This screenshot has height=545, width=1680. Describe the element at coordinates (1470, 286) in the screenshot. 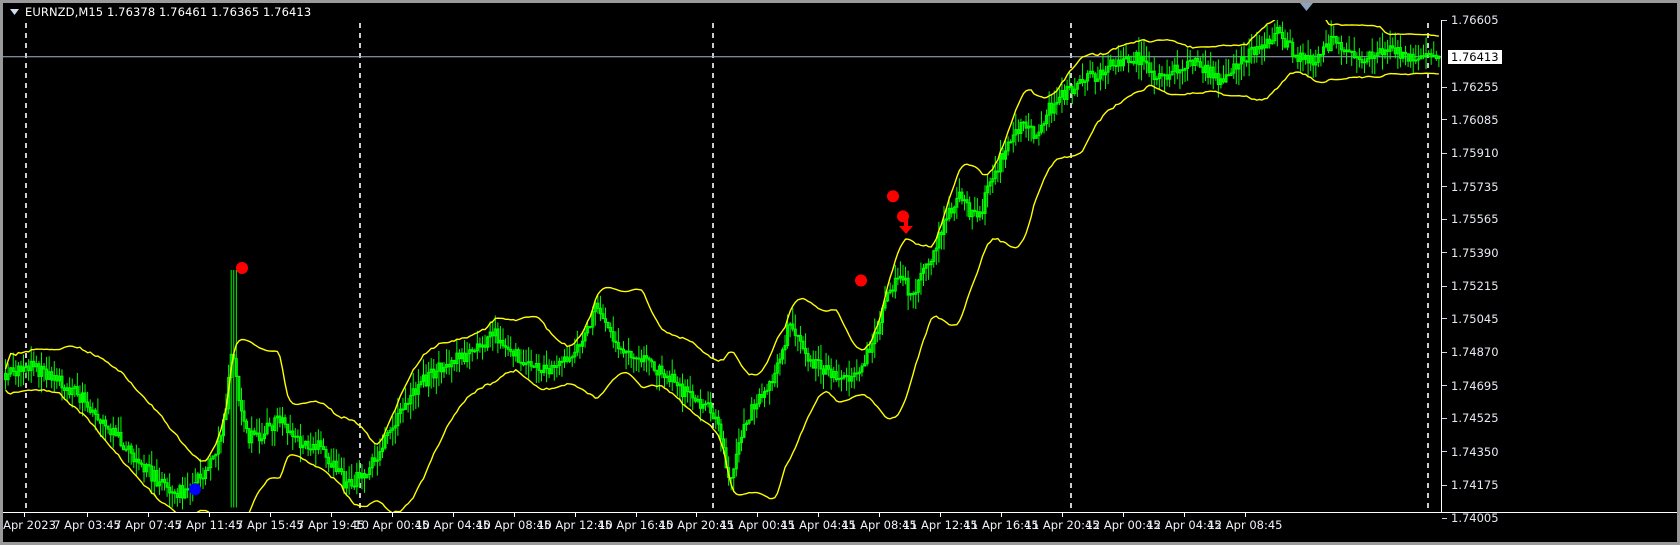

I see `price-tick: 1.75215` at that location.